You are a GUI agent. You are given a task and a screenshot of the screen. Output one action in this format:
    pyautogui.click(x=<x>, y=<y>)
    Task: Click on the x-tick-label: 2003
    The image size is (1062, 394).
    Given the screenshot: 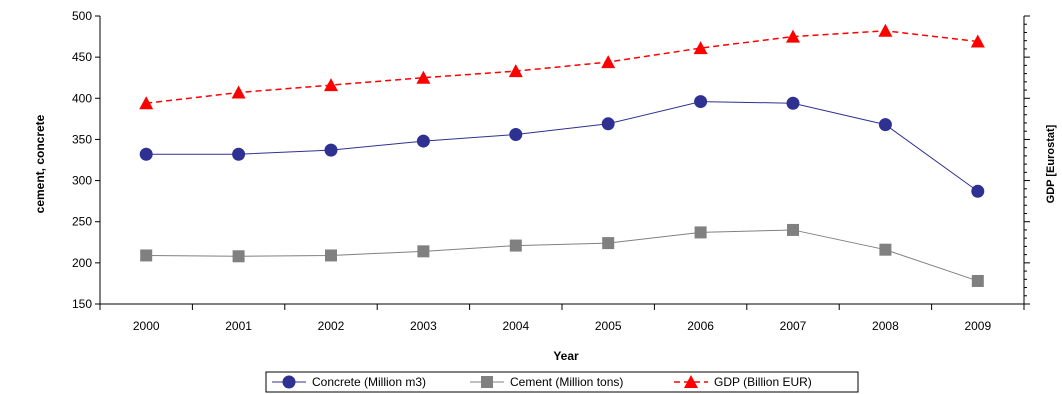 What is the action you would take?
    pyautogui.click(x=423, y=326)
    